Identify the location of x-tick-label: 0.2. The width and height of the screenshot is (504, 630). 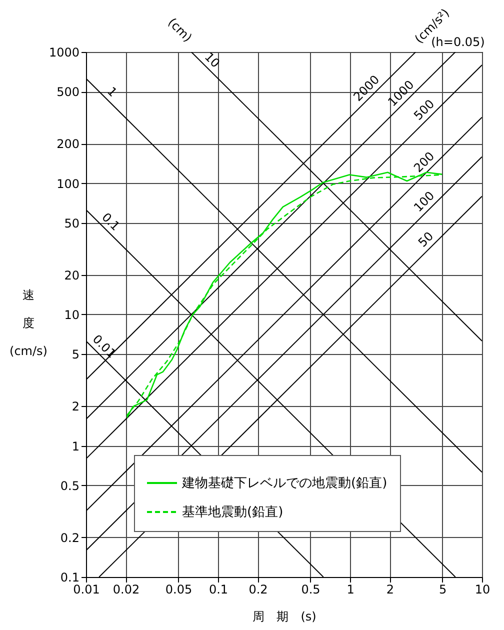
(258, 589).